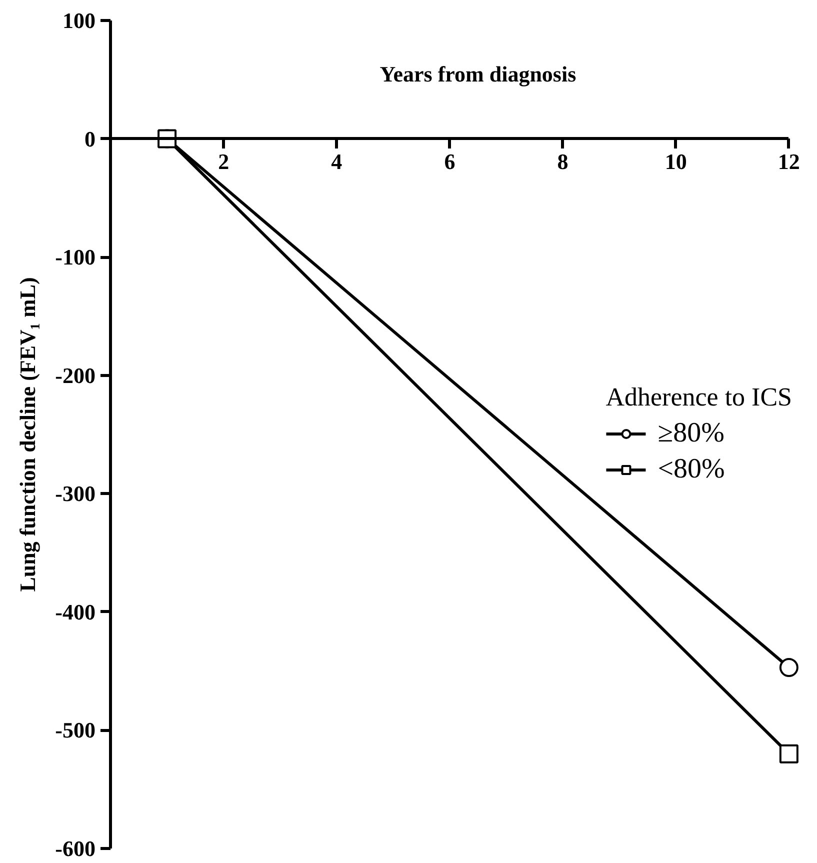 This screenshot has height=863, width=817. Describe the element at coordinates (562, 161) in the screenshot. I see `x-tick-label: 8` at that location.